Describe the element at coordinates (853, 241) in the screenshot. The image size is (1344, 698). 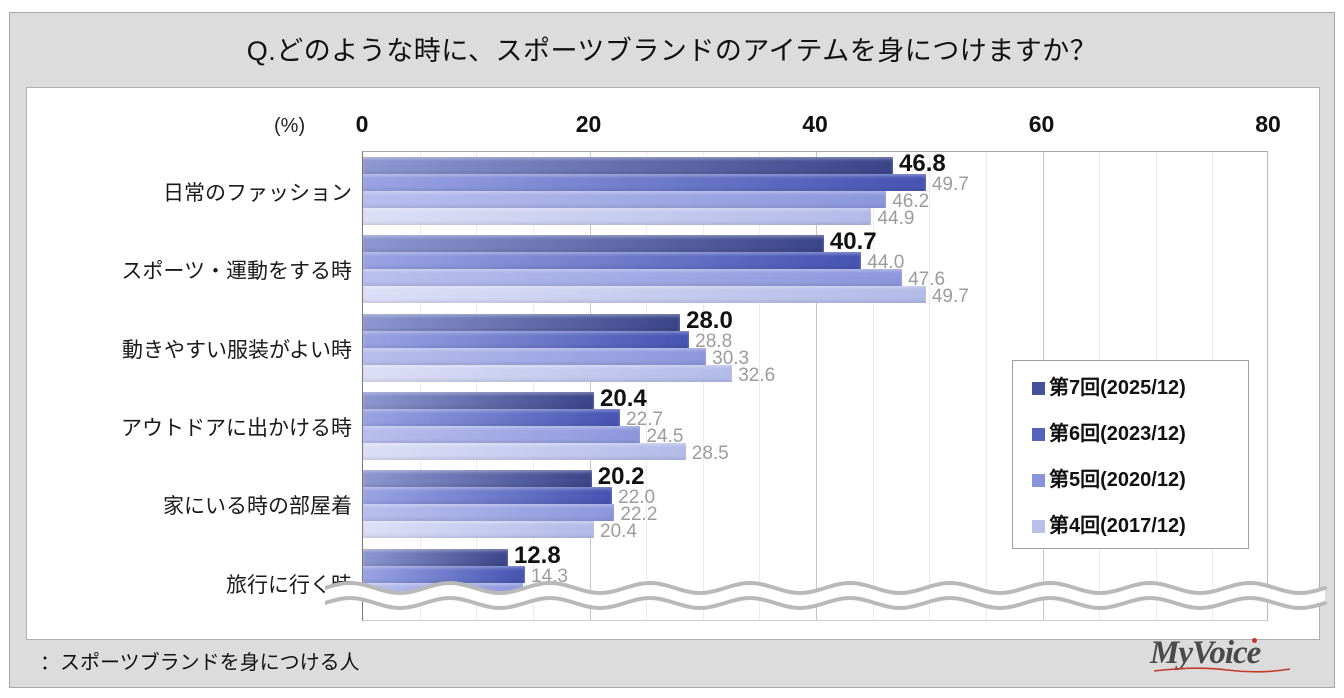
I see `value-label: 40.7` at that location.